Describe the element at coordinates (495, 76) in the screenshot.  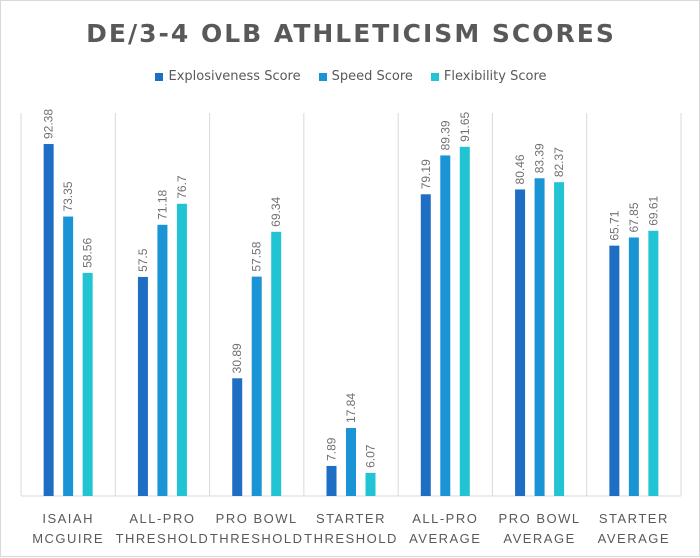
I see `legend-label: Flexibility Score` at that location.